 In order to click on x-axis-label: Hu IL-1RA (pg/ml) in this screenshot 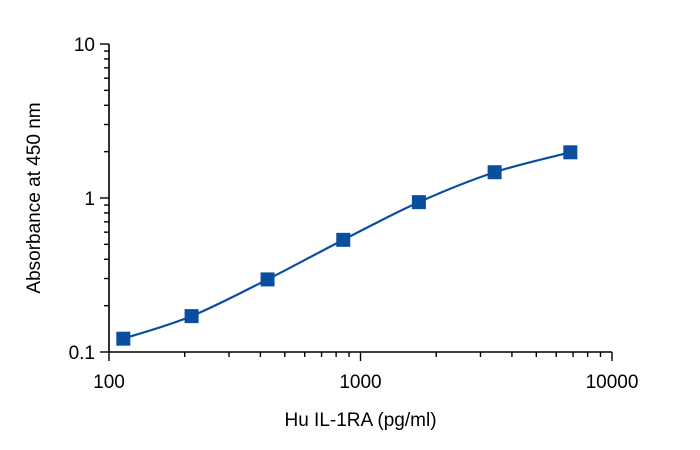, I will do `click(360, 420)`.